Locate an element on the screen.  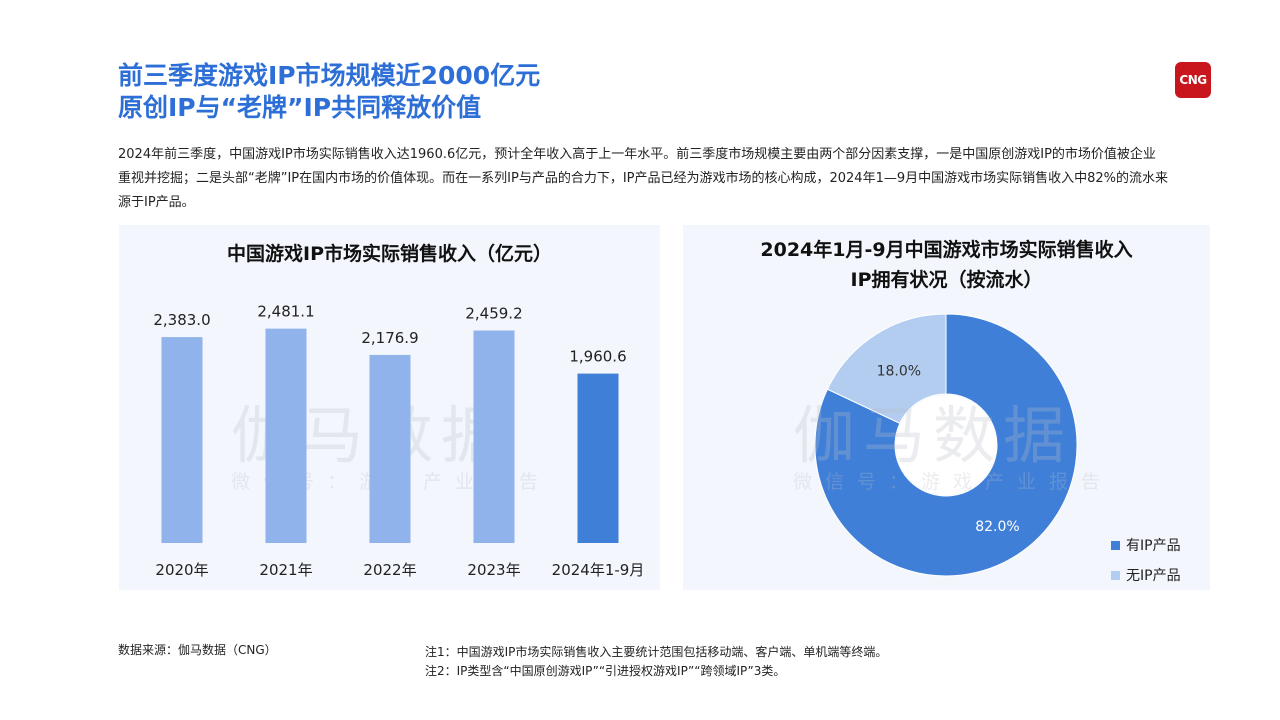
bar-chart-title: 中国游戏IP市场实际销售收入（亿元） is located at coordinates (389, 254).